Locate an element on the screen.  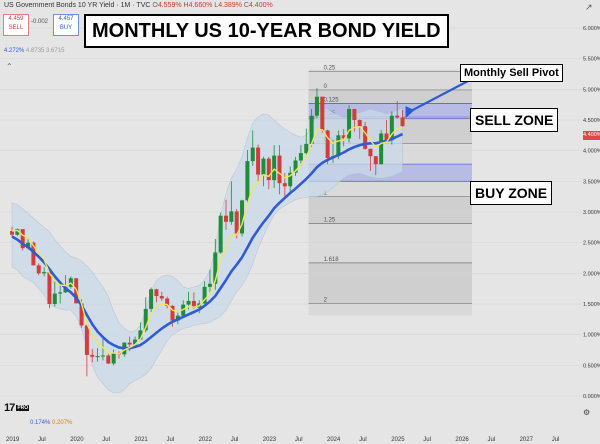
settings-gear-icon: ⚙ is located at coordinates (587, 412).